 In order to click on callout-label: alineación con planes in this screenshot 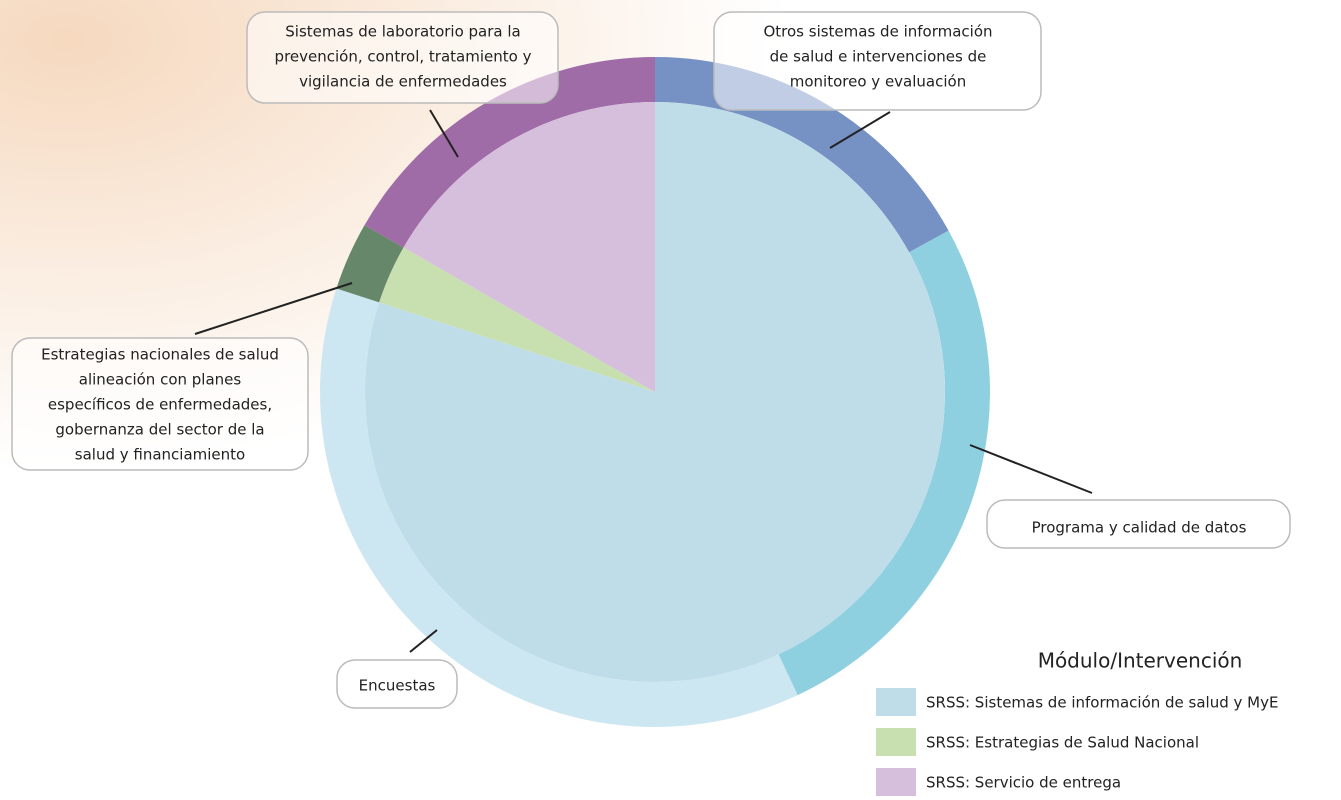, I will do `click(160, 380)`.